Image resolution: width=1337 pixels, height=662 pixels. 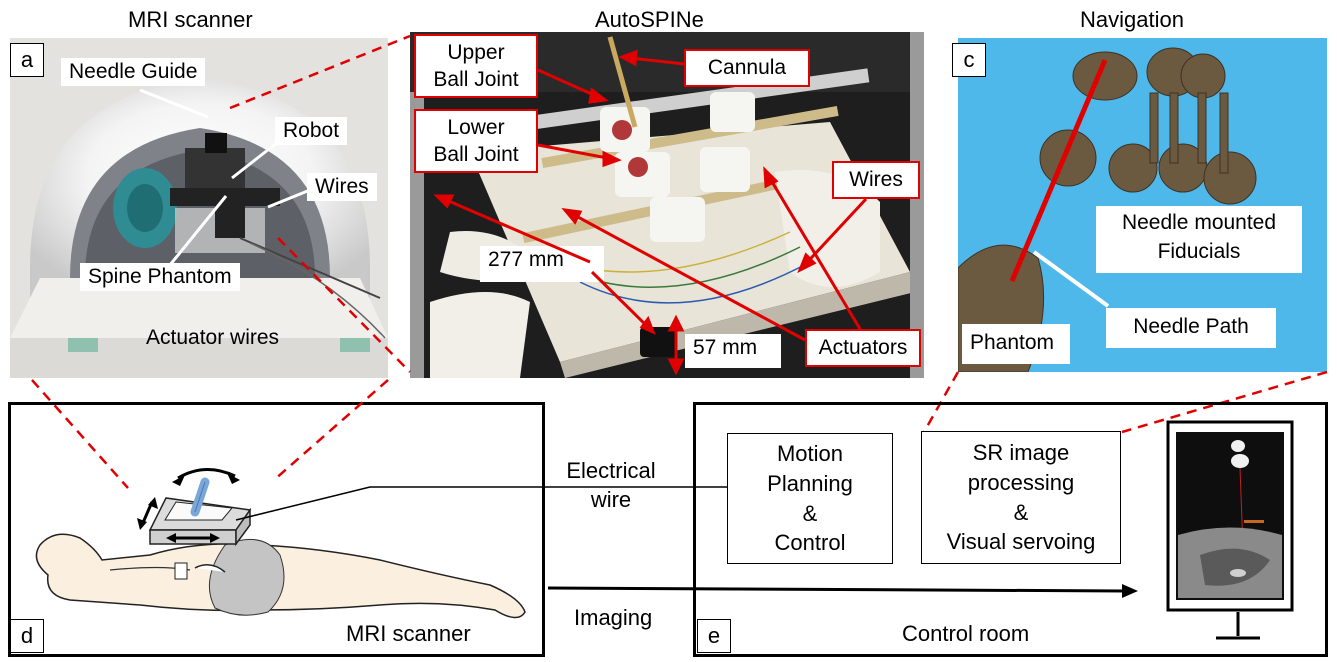 I want to click on motion-planning-text: Motion Planning & Control, so click(x=810, y=498).